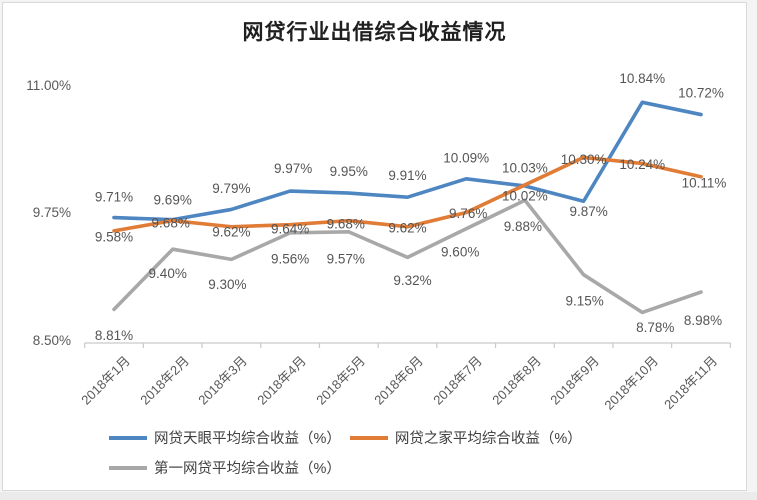  Describe the element at coordinates (690, 383) in the screenshot. I see `x-axis-label: 2018年11月` at that location.